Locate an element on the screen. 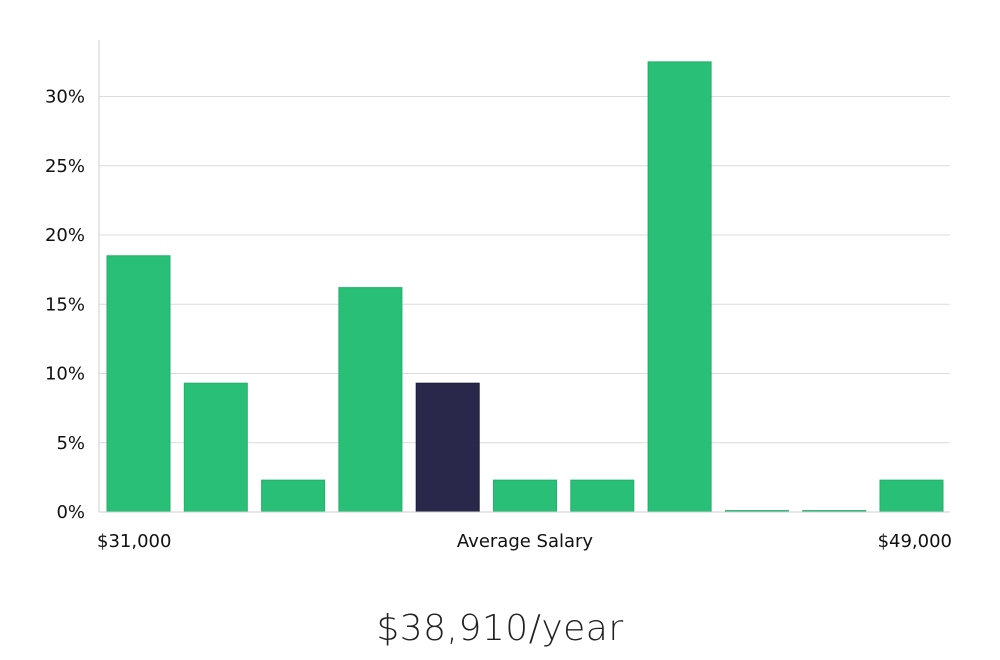 The width and height of the screenshot is (1000, 660). x-label-min: $31,000 is located at coordinates (134, 541).